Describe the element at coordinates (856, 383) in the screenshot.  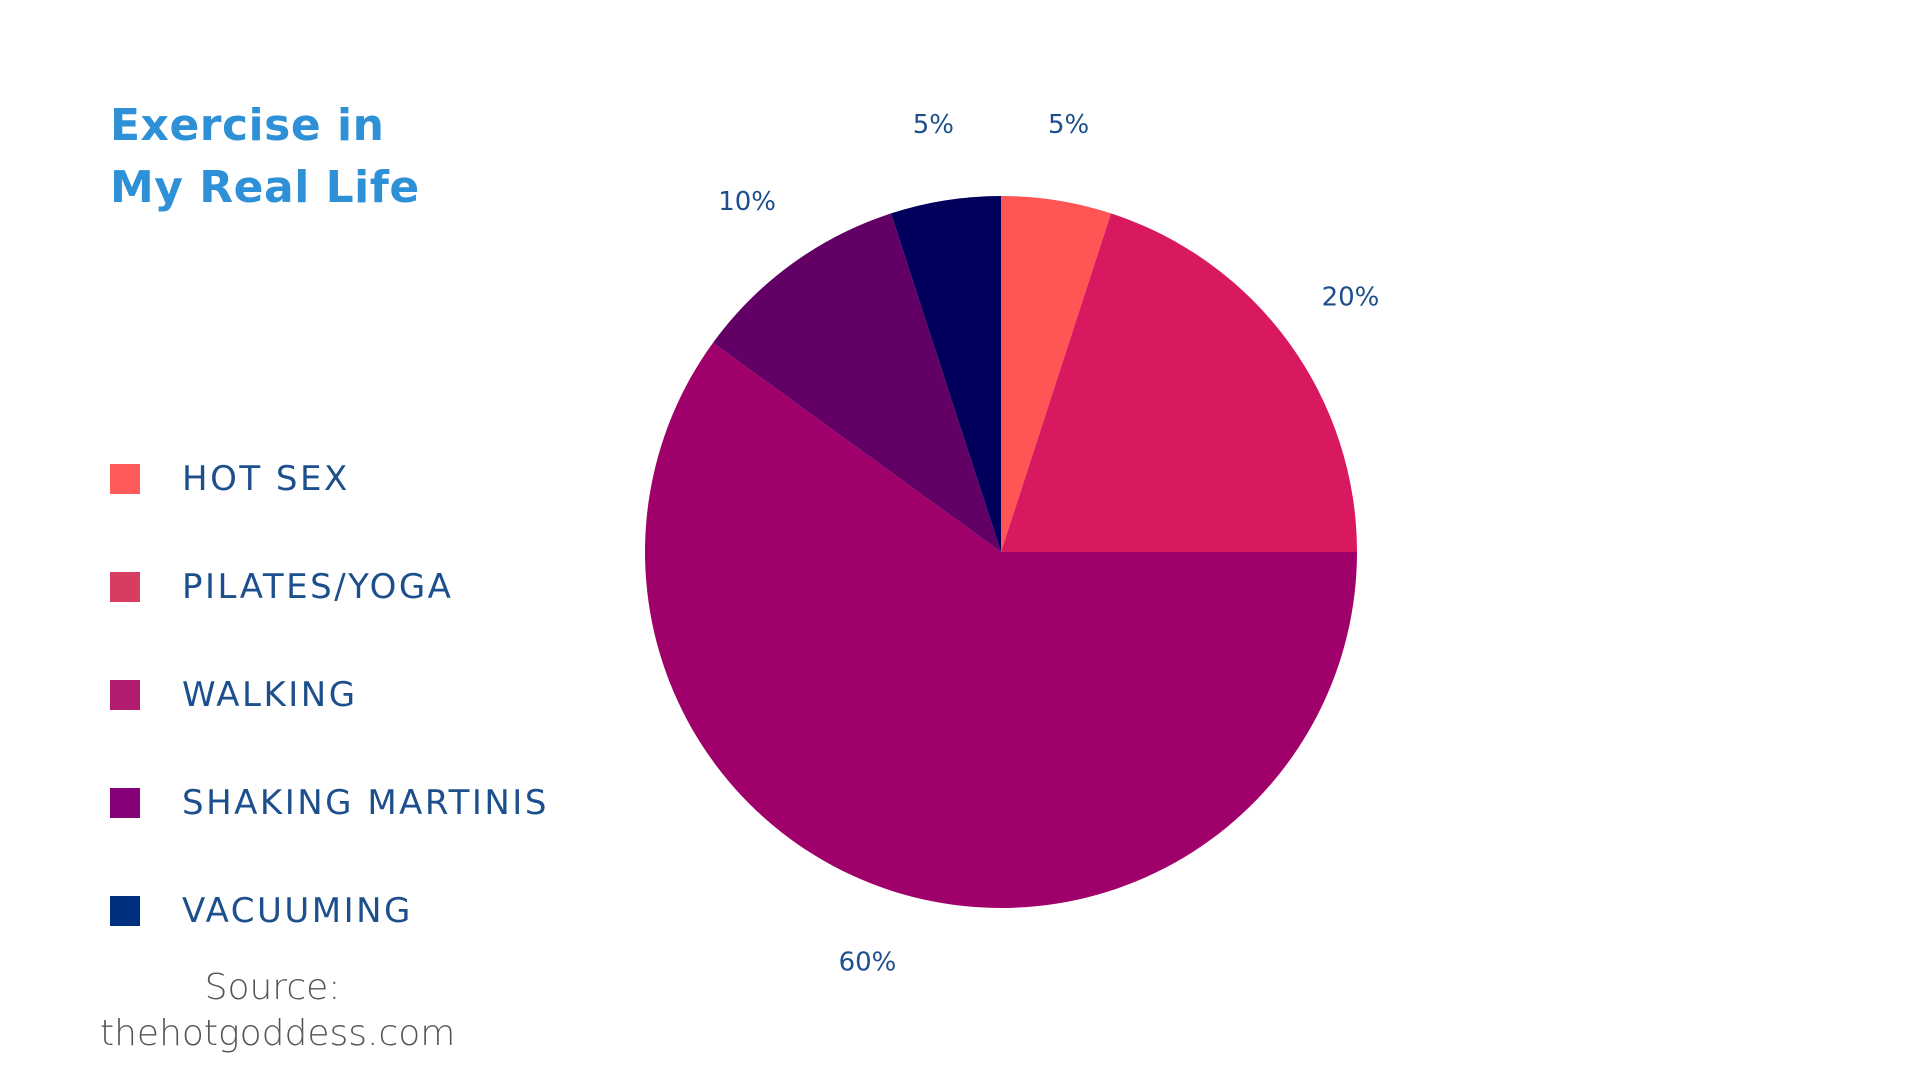
I see `pie-slice-shaking-martinis` at that location.